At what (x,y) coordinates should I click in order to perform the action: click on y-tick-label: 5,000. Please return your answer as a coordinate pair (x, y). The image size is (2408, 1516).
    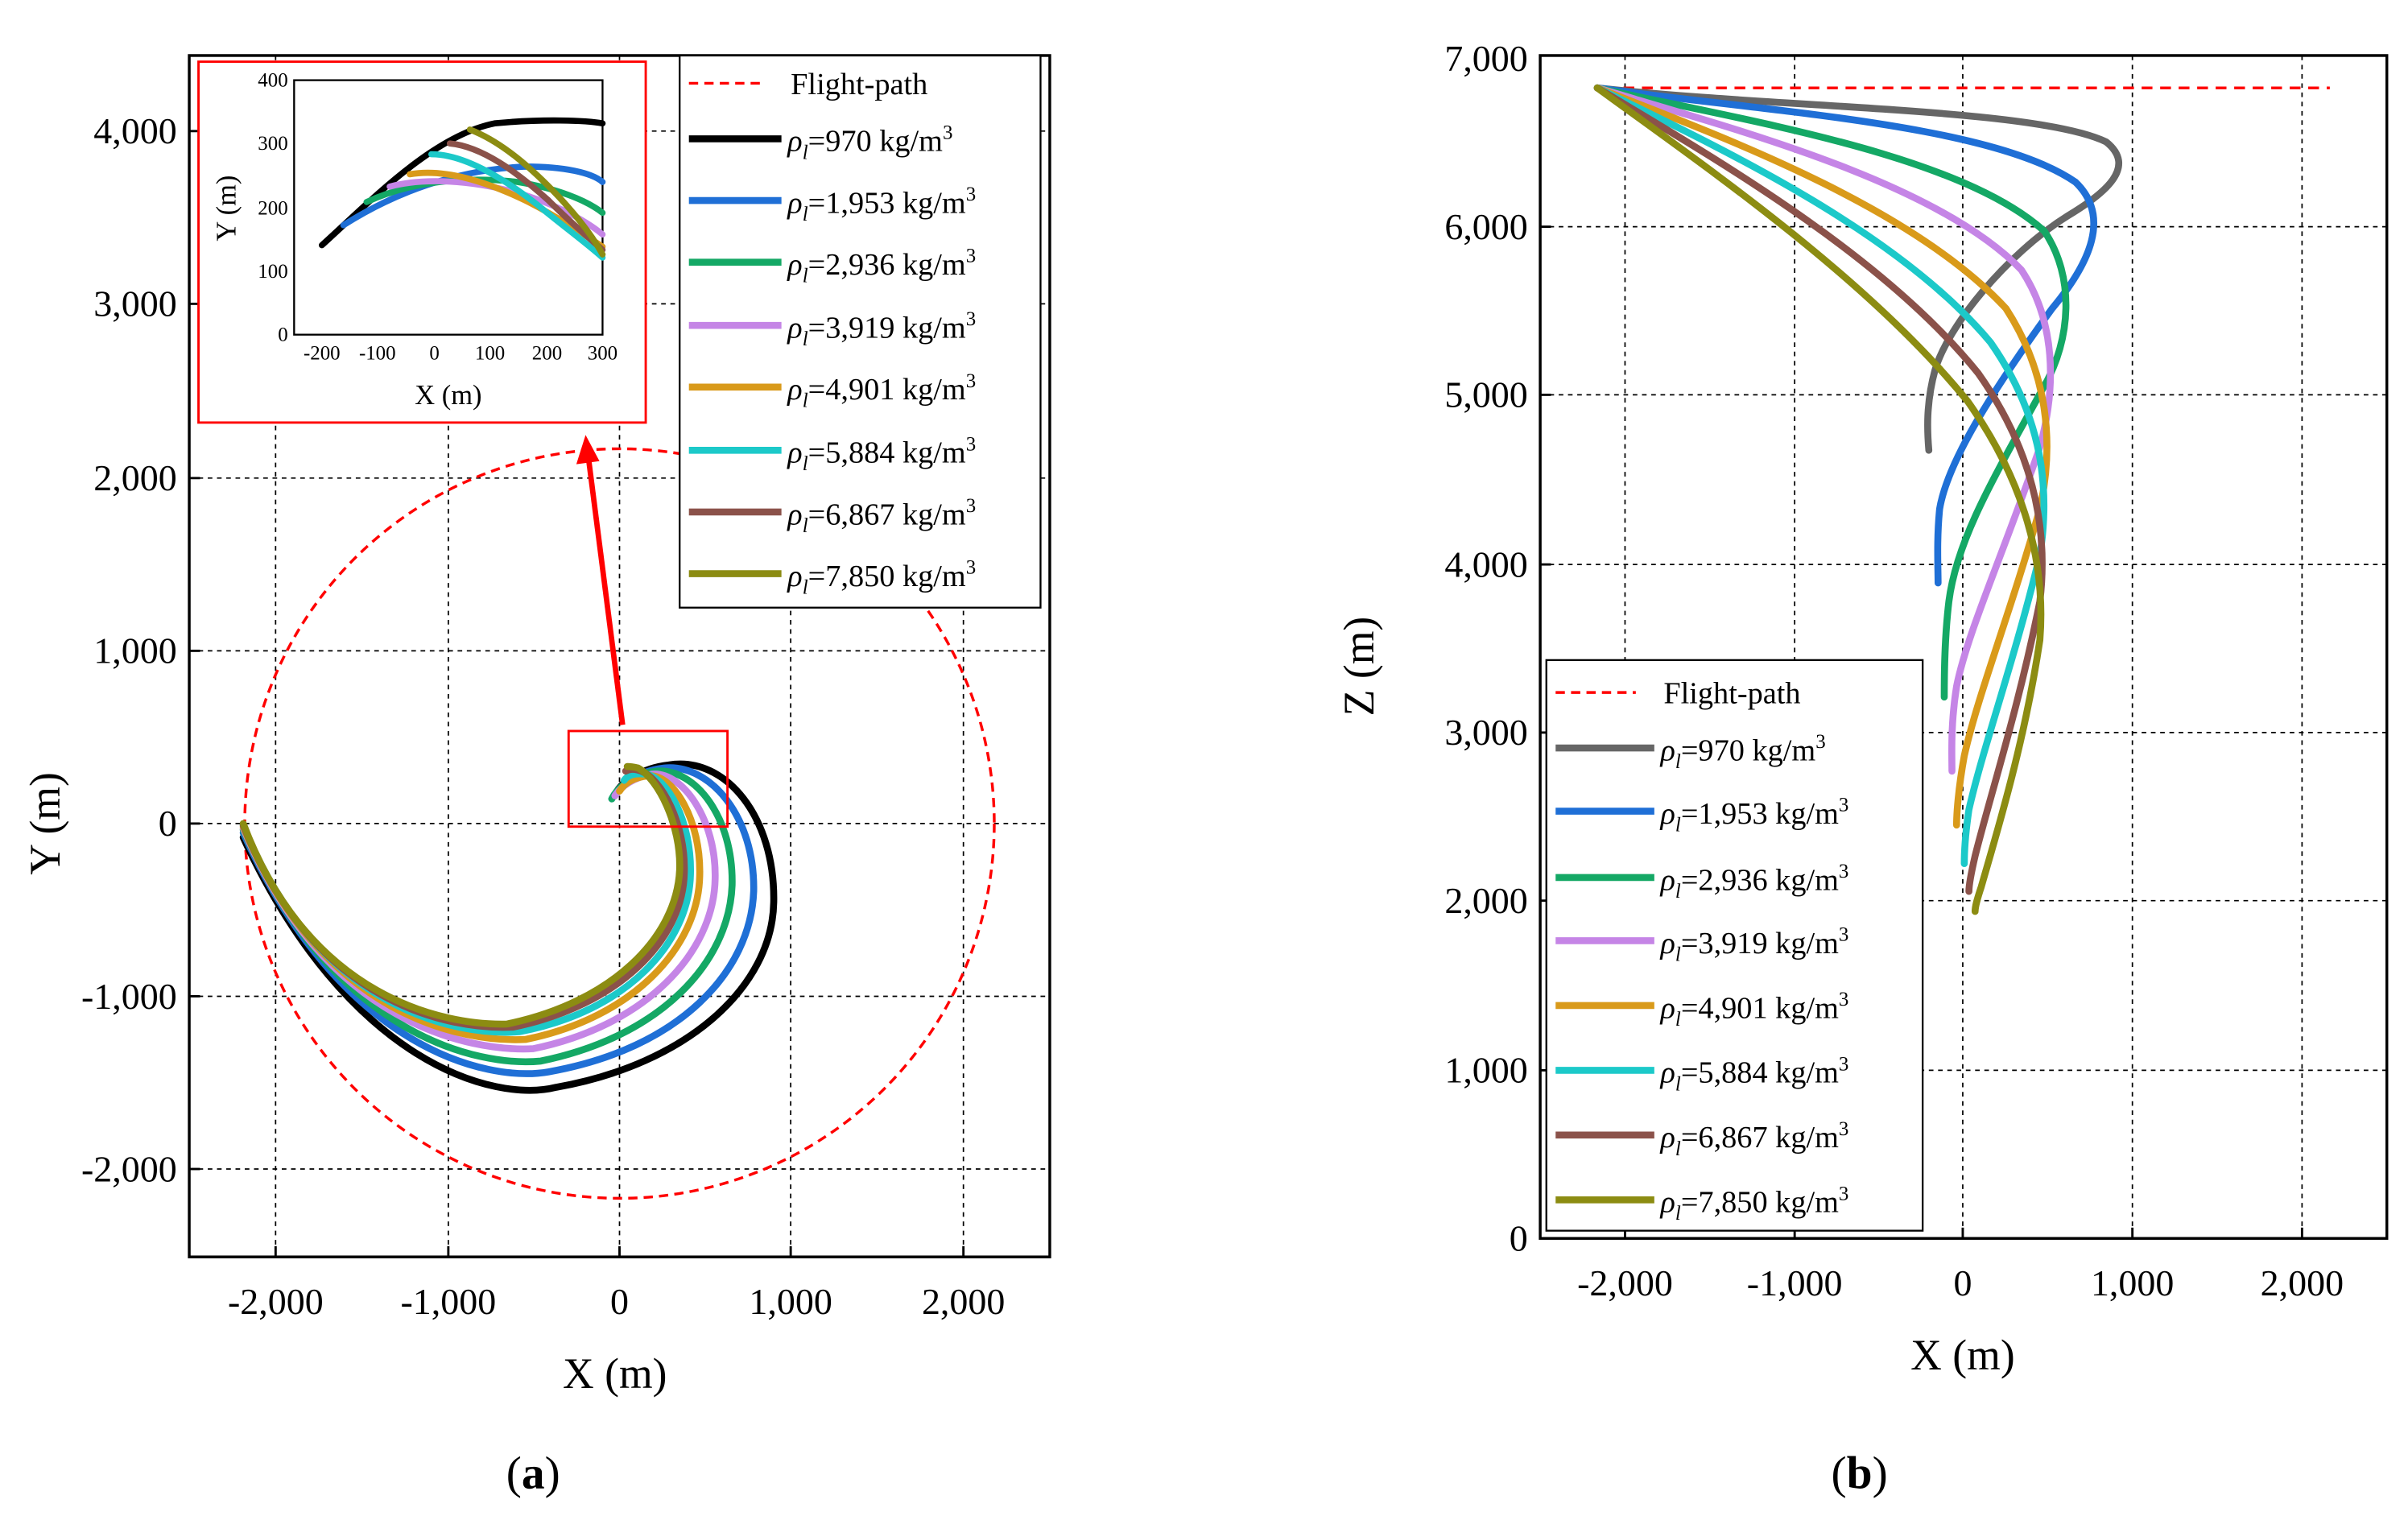
    Looking at the image, I should click on (1485, 394).